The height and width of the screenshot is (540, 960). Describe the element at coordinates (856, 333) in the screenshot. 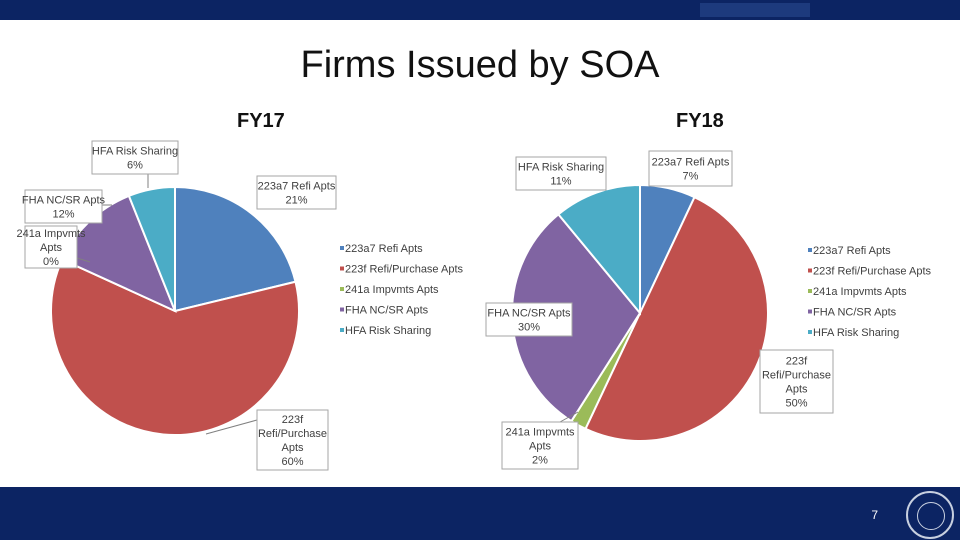

I see `fy18-legend-label-hfa-risk-sharing: HFA Risk Sharing` at that location.